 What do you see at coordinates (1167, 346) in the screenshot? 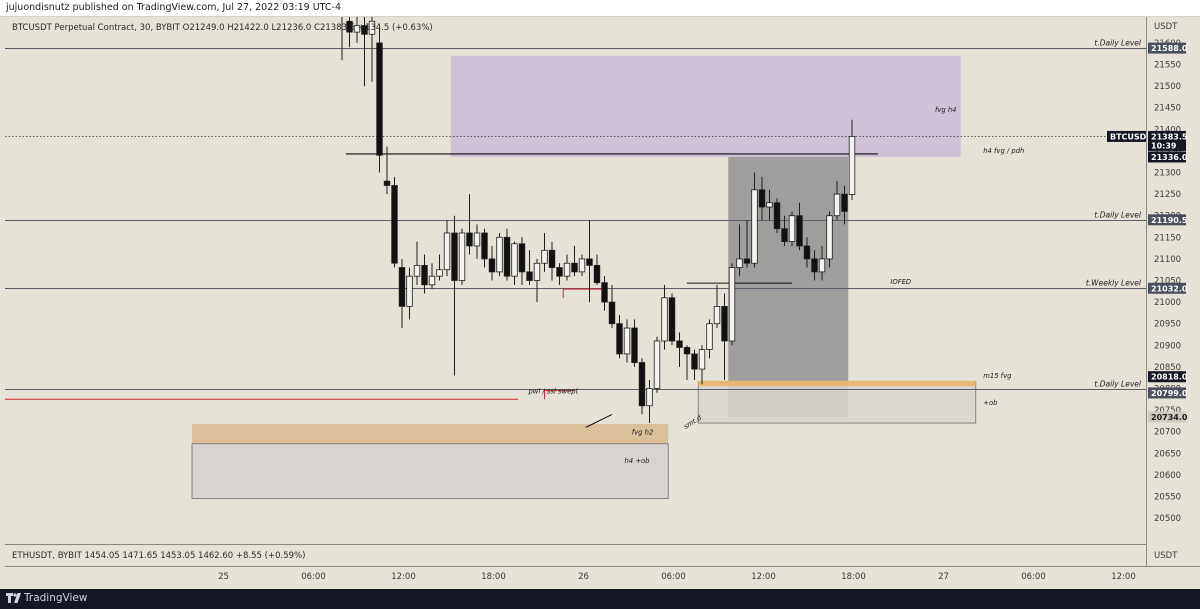
I see `price-tick-label: 20900` at bounding box center [1167, 346].